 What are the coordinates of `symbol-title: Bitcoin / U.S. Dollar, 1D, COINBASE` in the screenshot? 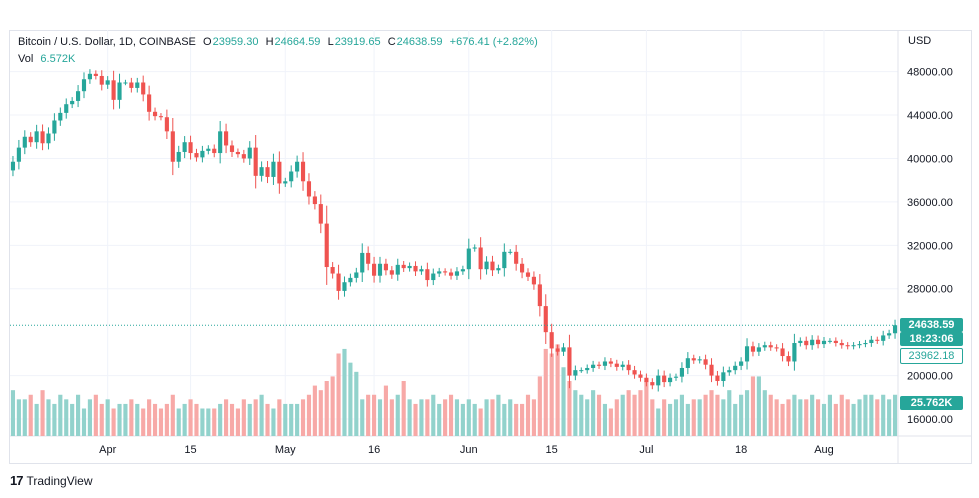 It's located at (107, 42).